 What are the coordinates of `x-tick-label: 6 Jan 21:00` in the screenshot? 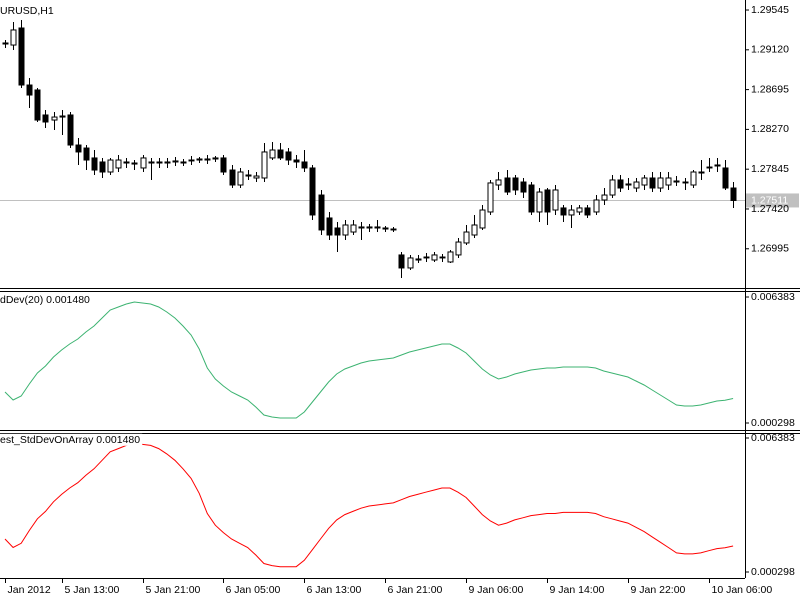 It's located at (415, 590).